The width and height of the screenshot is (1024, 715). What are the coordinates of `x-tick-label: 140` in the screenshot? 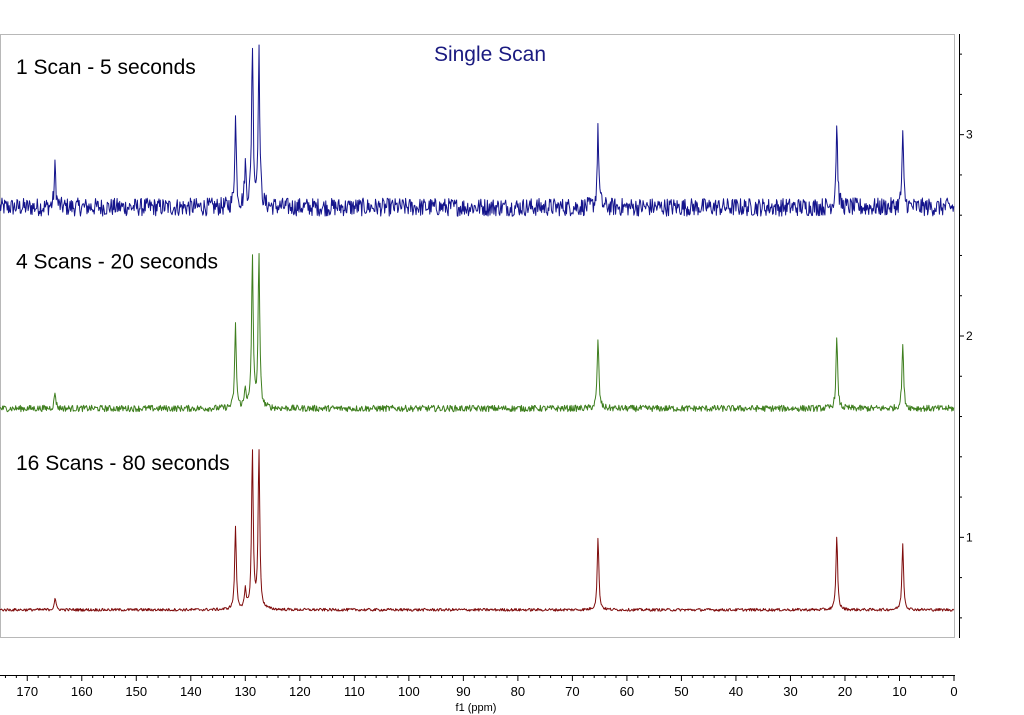 It's located at (191, 691).